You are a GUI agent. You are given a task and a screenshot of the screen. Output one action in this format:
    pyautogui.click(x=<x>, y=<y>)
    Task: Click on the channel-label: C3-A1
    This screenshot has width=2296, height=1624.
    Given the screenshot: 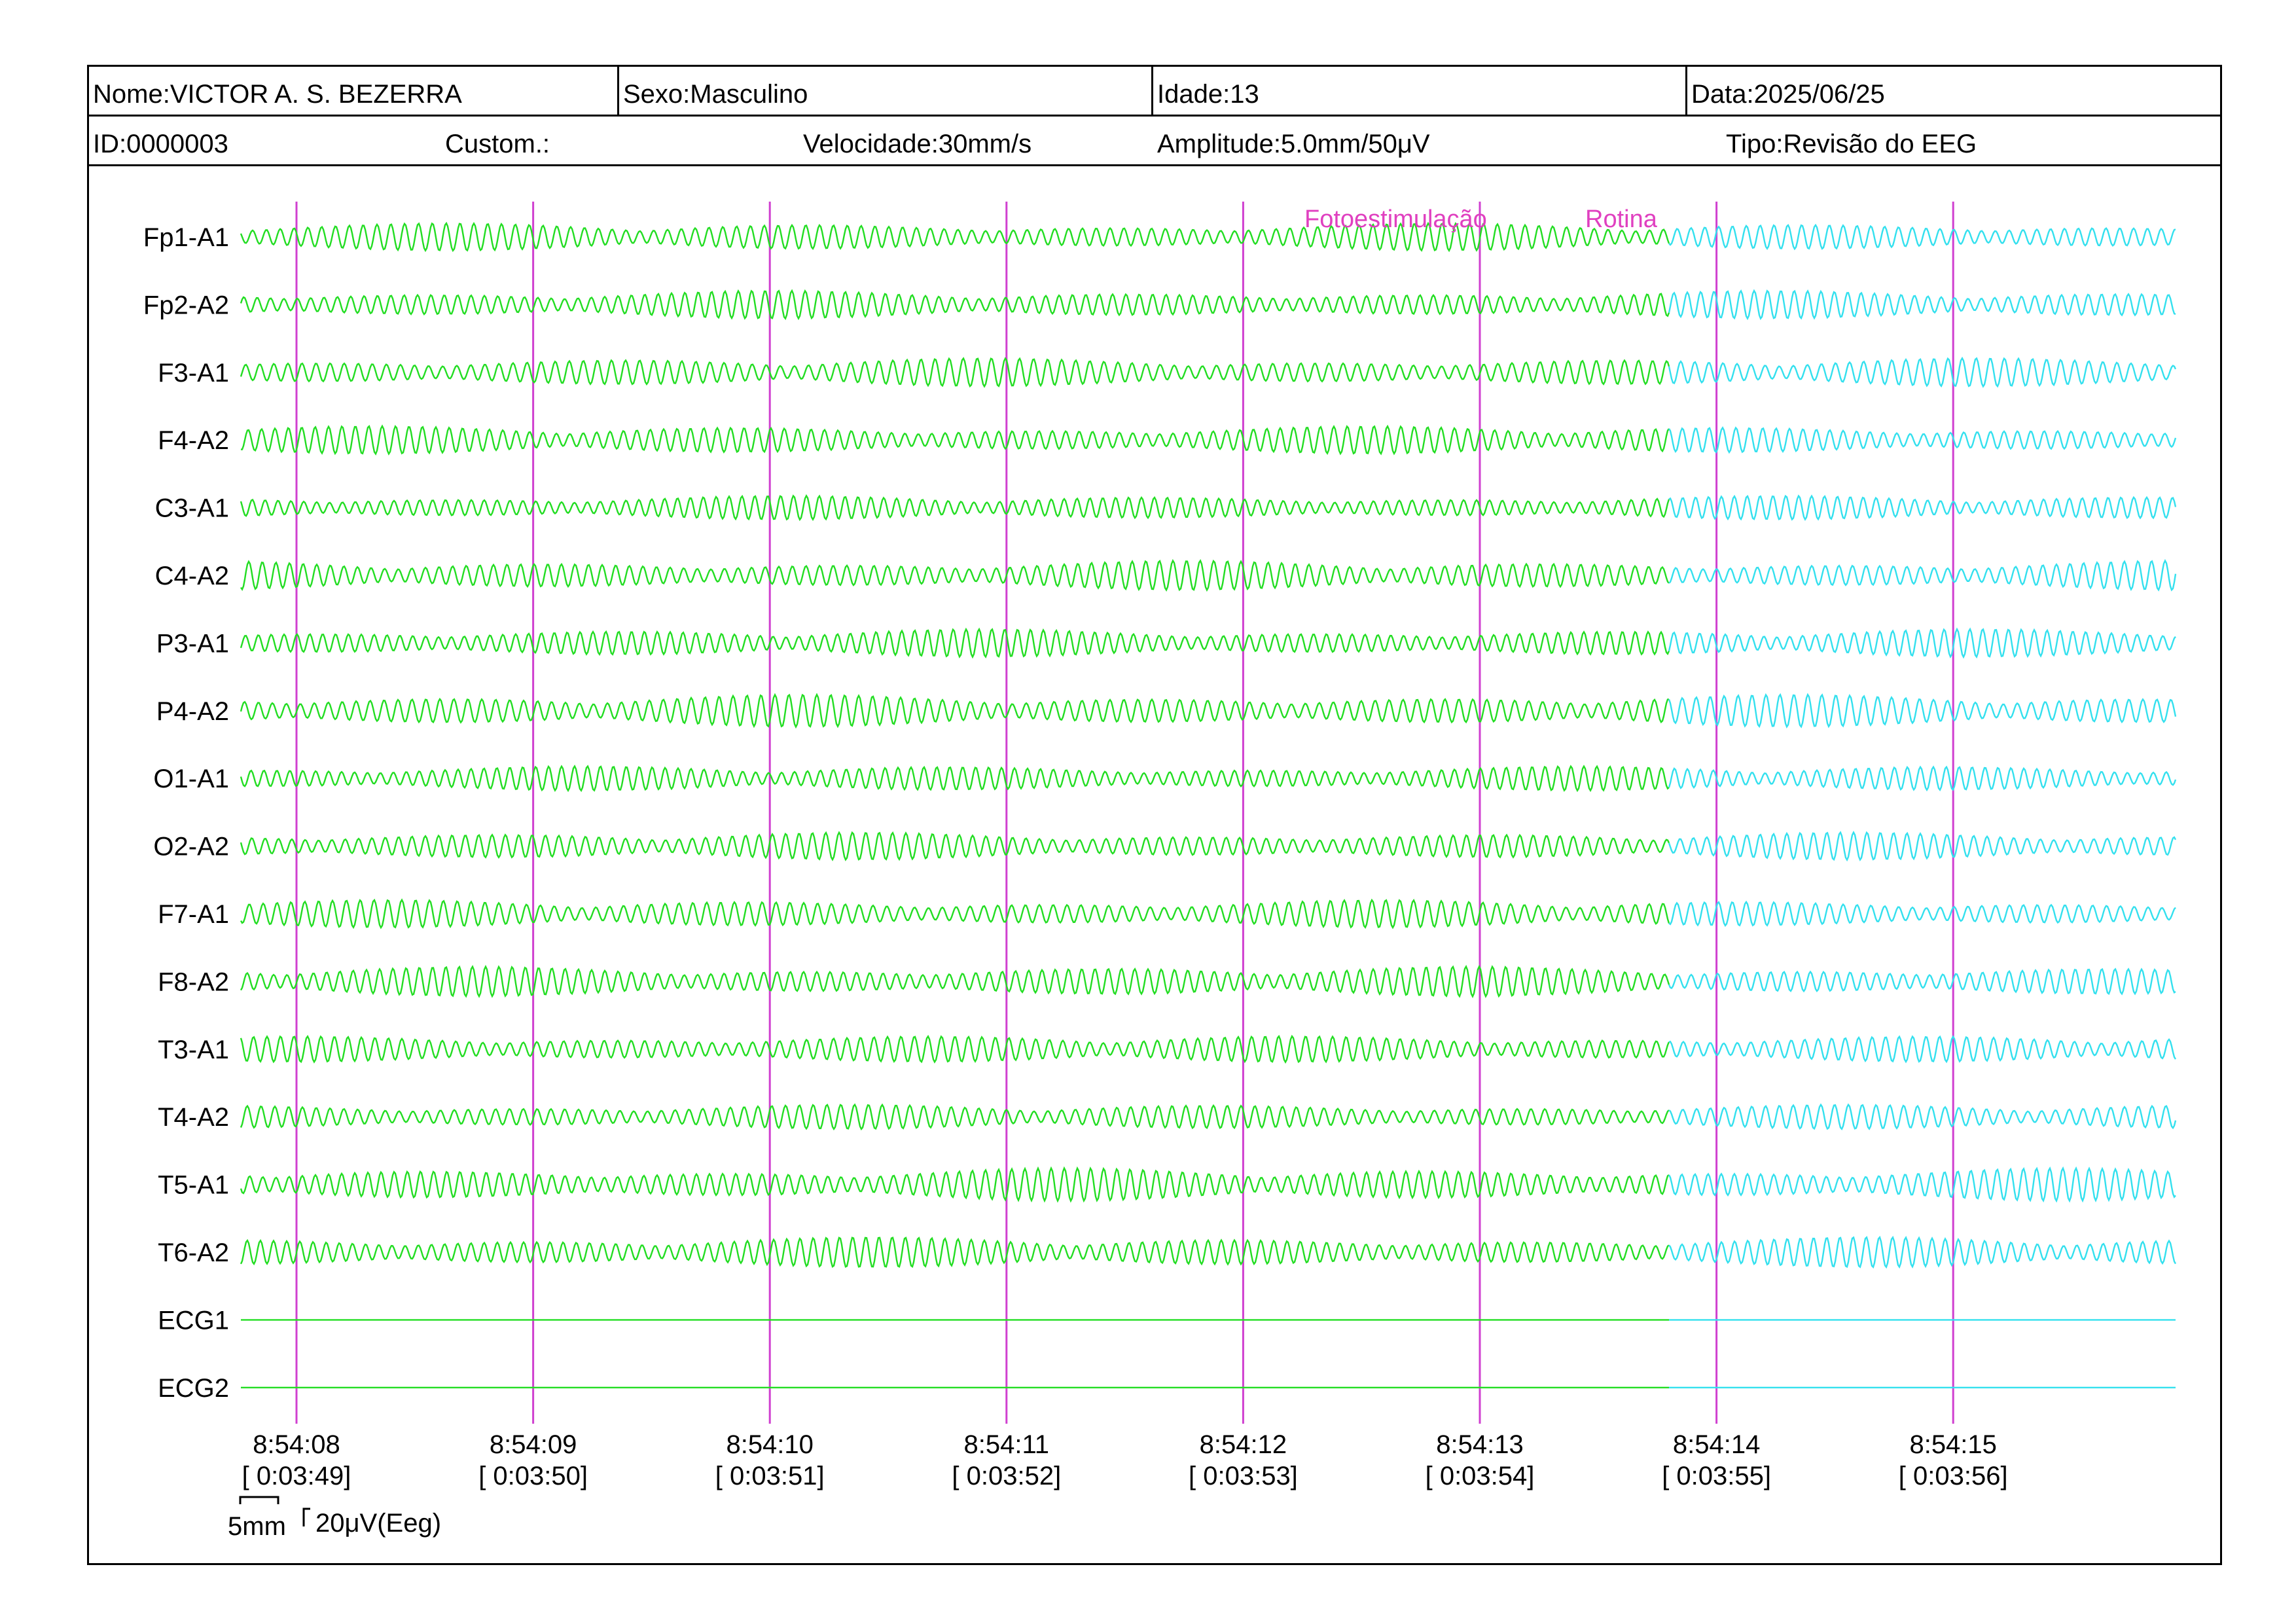 What is the action you would take?
    pyautogui.click(x=192, y=508)
    